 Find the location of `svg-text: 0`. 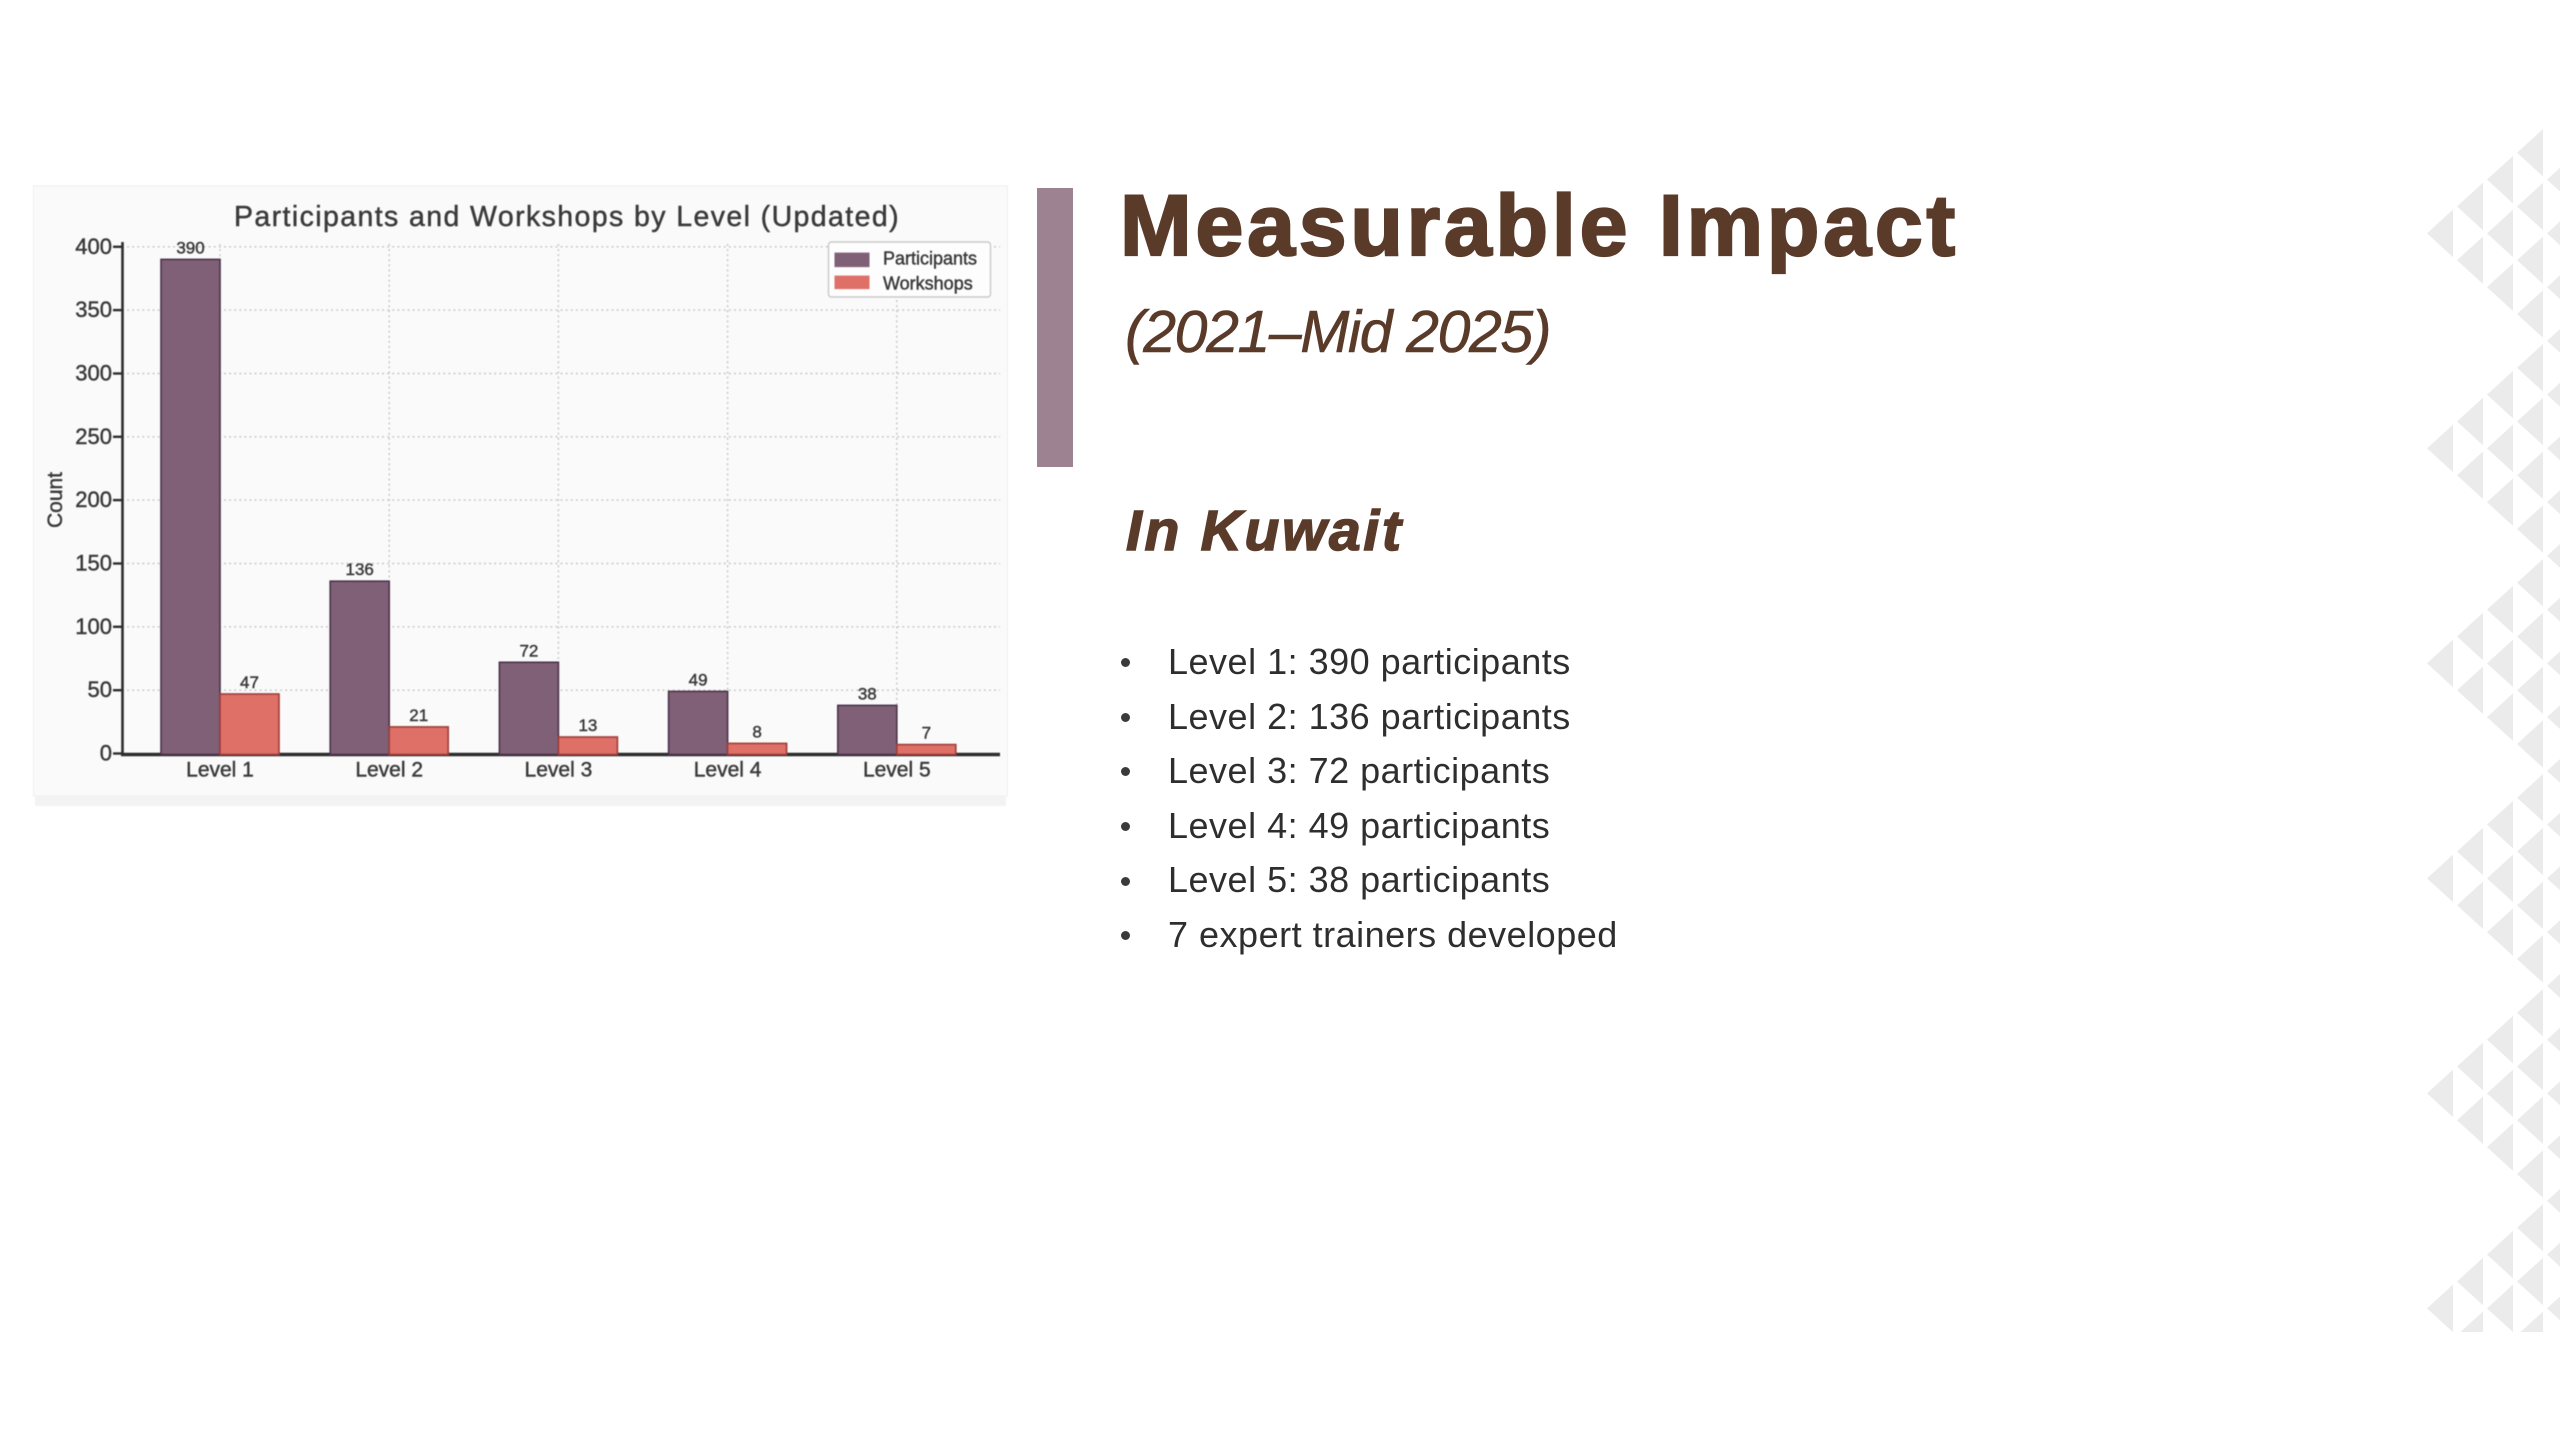

svg-text: 0 is located at coordinates (106, 753).